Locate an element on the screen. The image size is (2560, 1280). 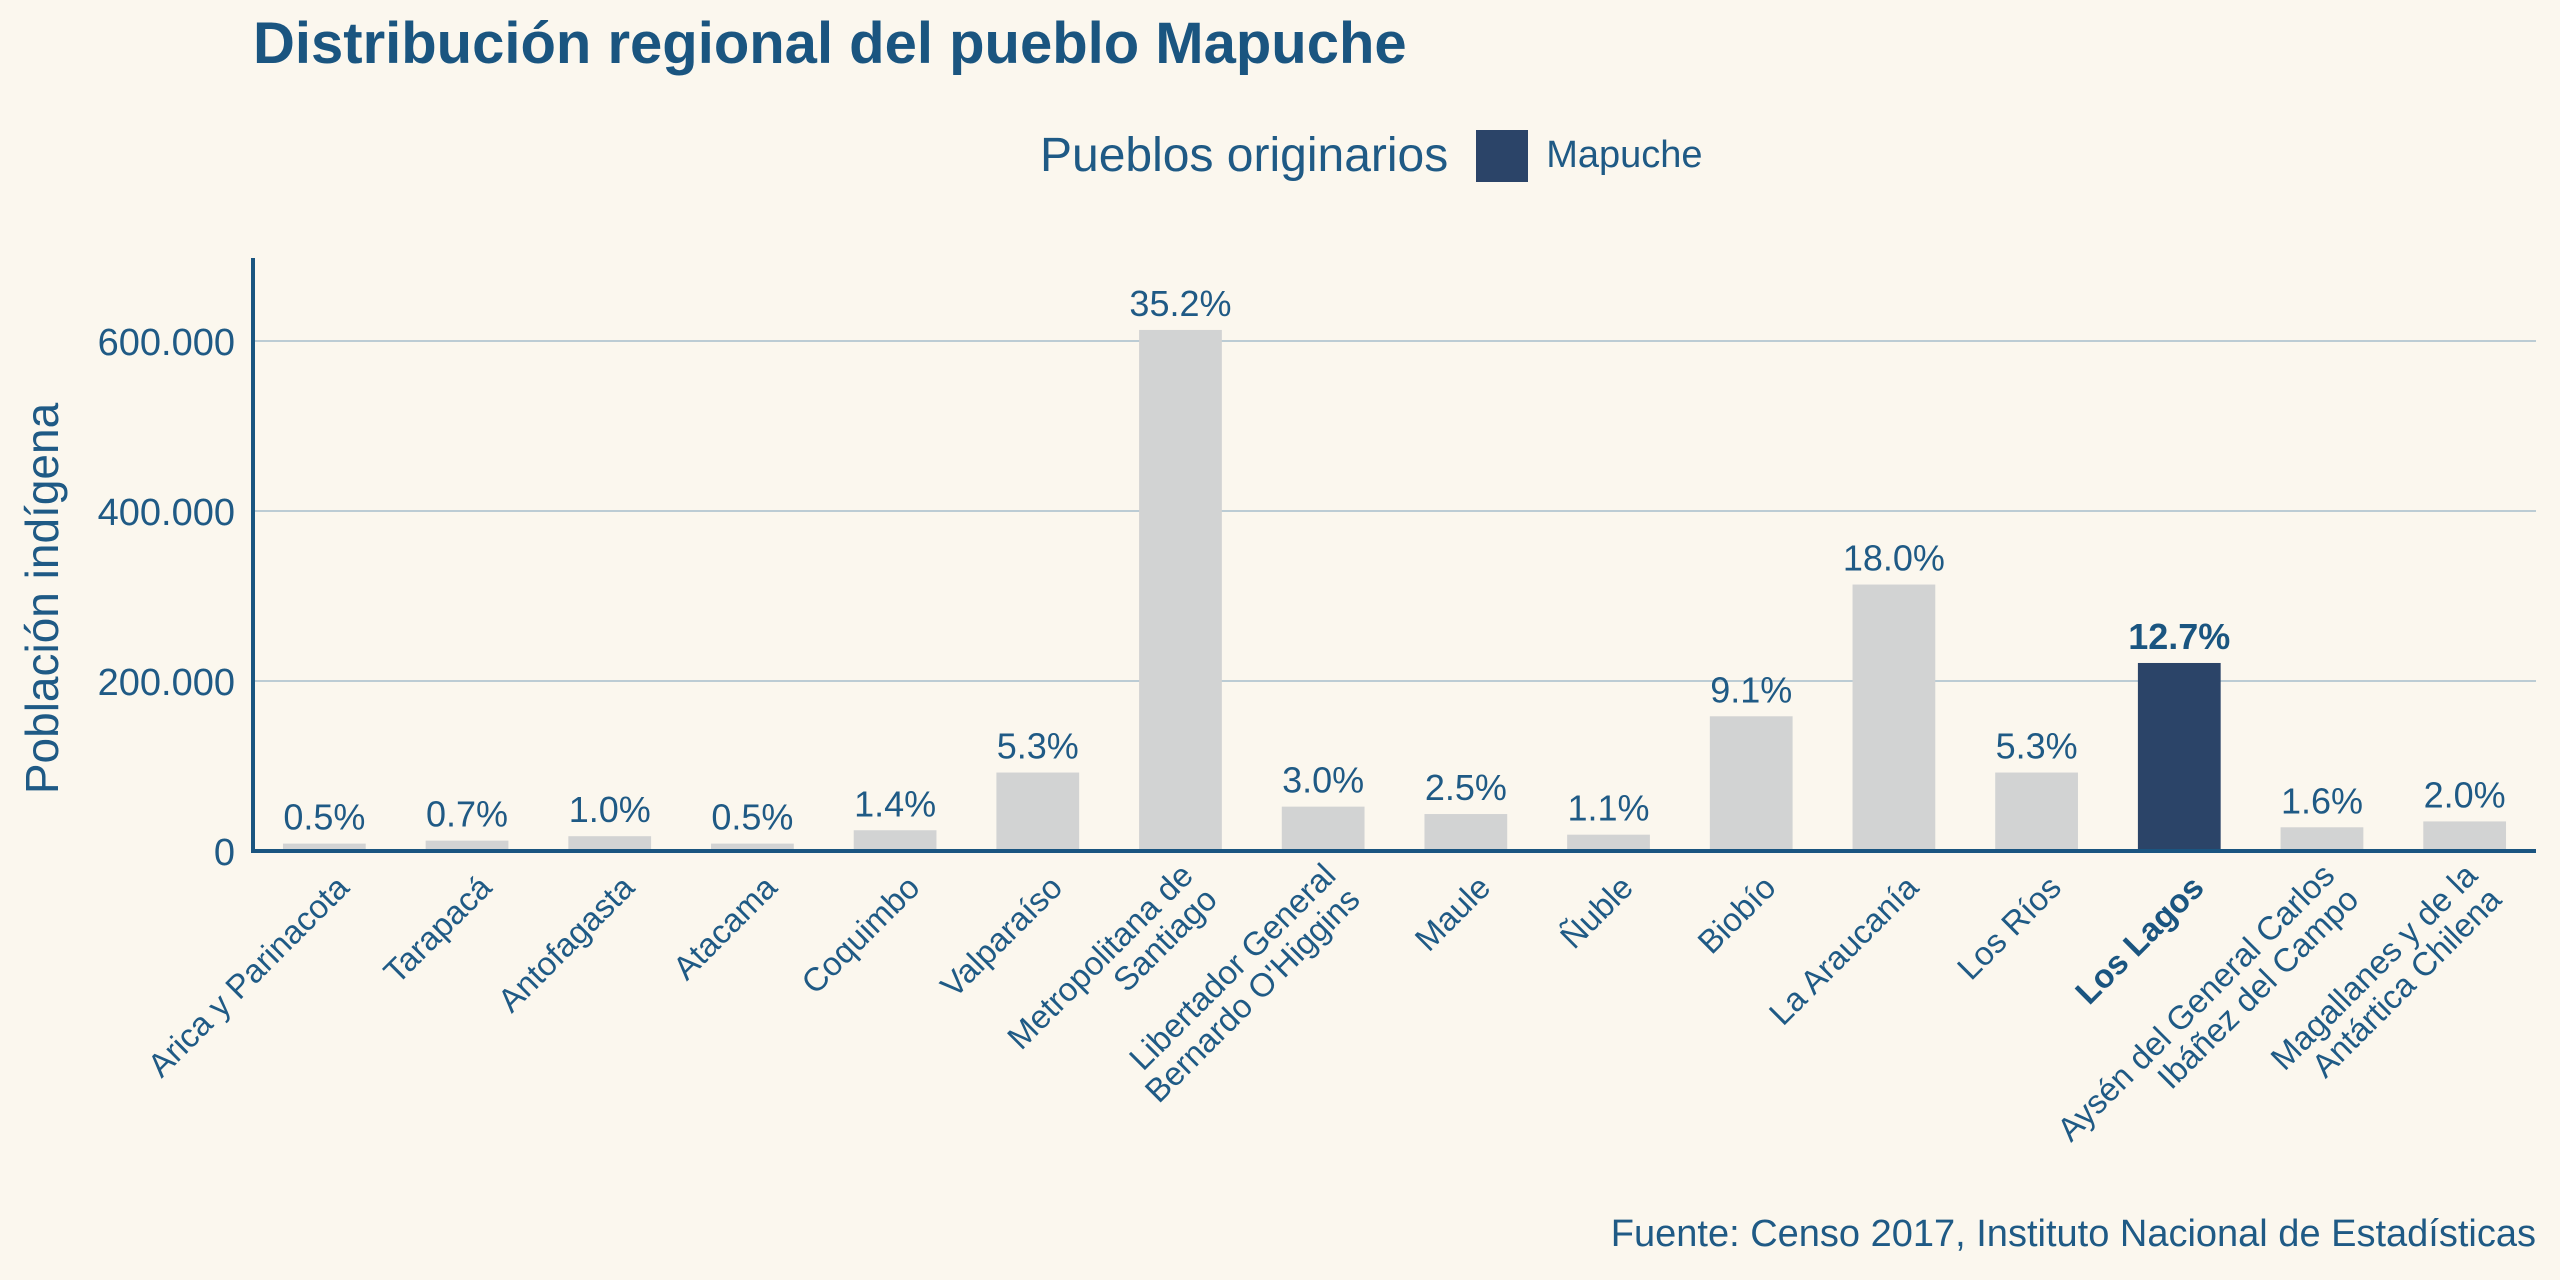
x-tick-label-0: Arica y Parinacota is located at coordinates (248, 976).